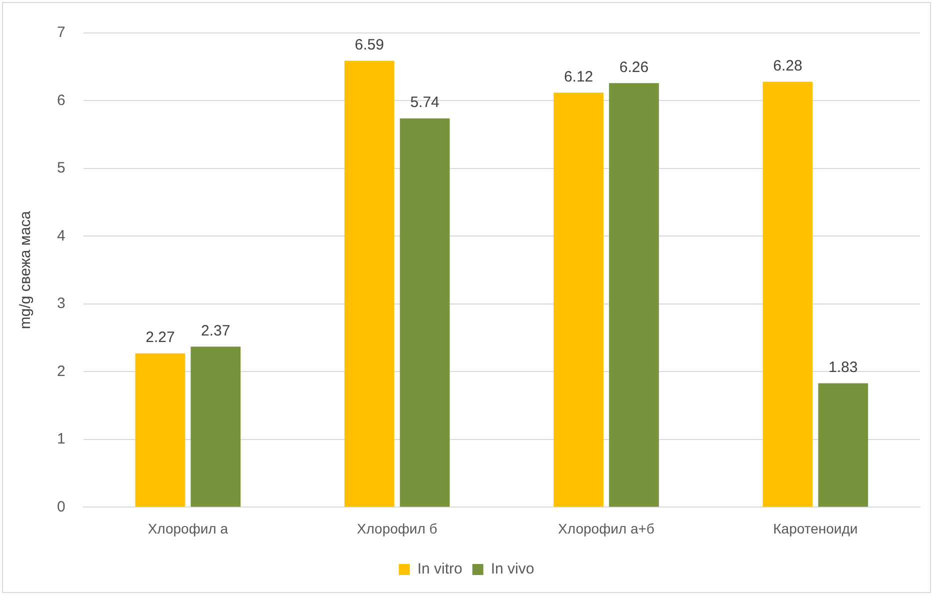 Image resolution: width=933 pixels, height=595 pixels. I want to click on y-tick-label: 0, so click(61, 507).